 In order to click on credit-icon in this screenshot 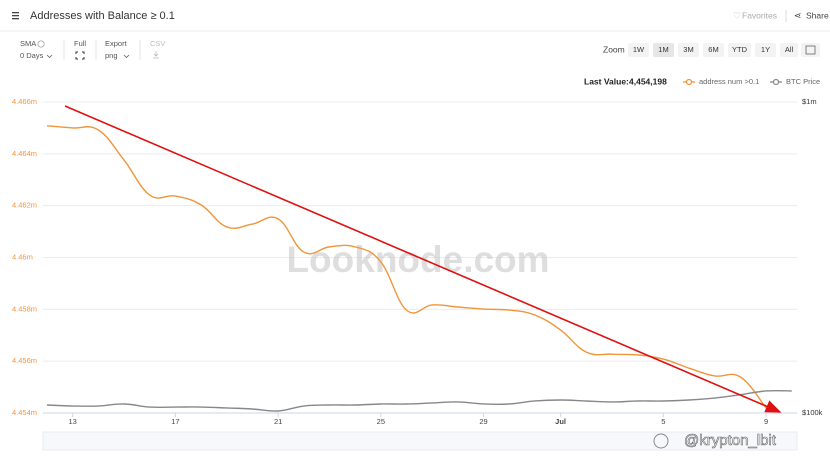, I will do `click(661, 441)`.